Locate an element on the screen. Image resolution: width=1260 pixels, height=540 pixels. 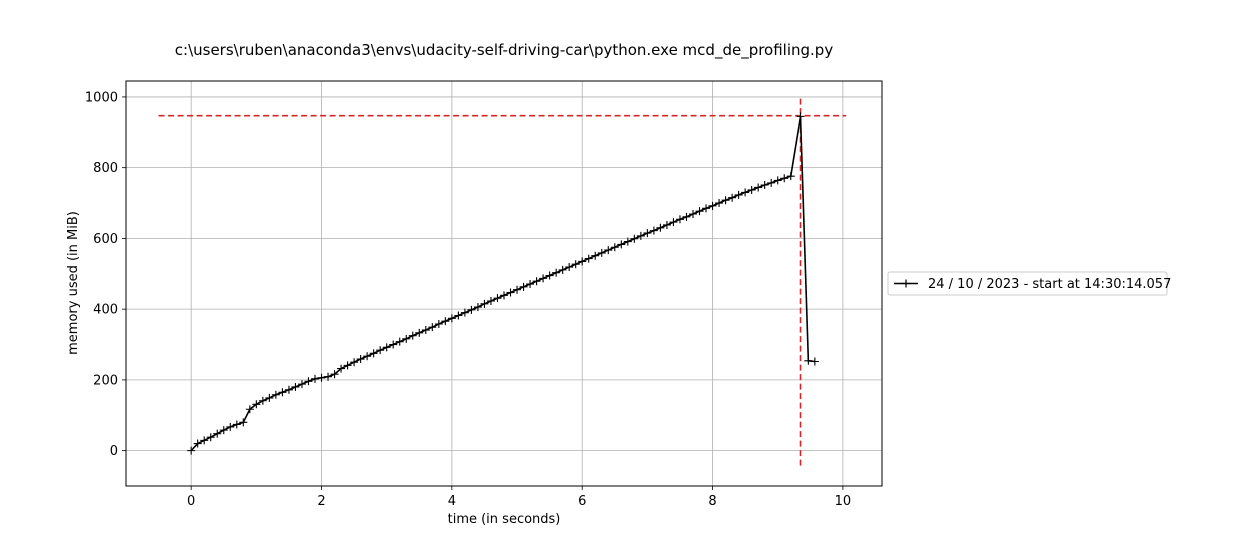
y-tick-label: 800 is located at coordinates (105, 168).